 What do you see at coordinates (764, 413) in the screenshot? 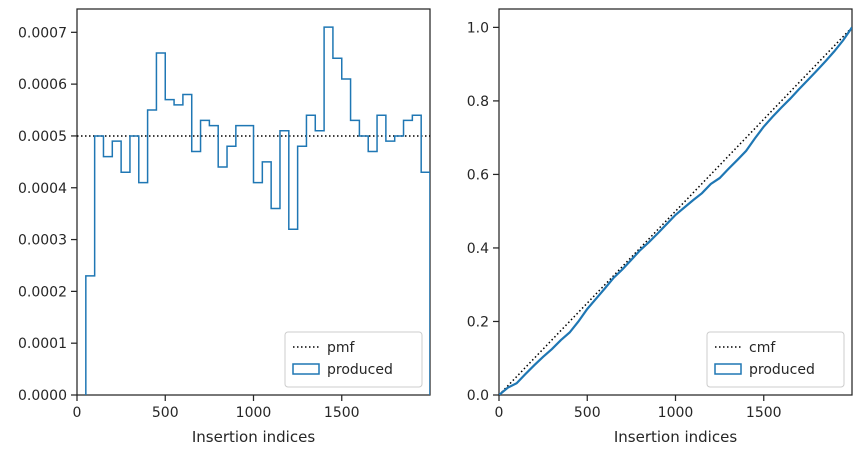
I see `cmf-xtick-label: 1500` at bounding box center [764, 413].